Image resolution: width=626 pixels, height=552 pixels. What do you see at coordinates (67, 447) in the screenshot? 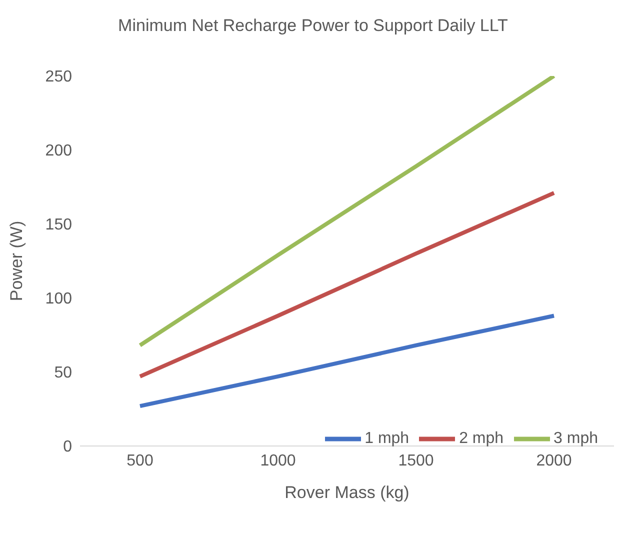
I see `y-tick-label: 0` at bounding box center [67, 447].